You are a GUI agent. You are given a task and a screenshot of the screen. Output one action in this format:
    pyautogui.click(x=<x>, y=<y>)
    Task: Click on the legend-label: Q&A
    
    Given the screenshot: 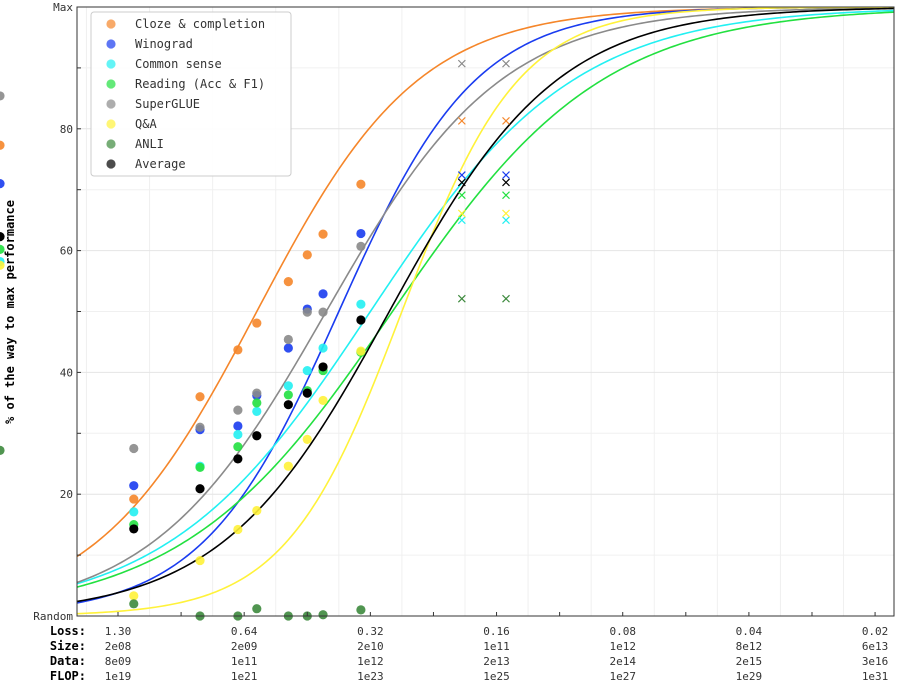 What is the action you would take?
    pyautogui.click(x=146, y=124)
    